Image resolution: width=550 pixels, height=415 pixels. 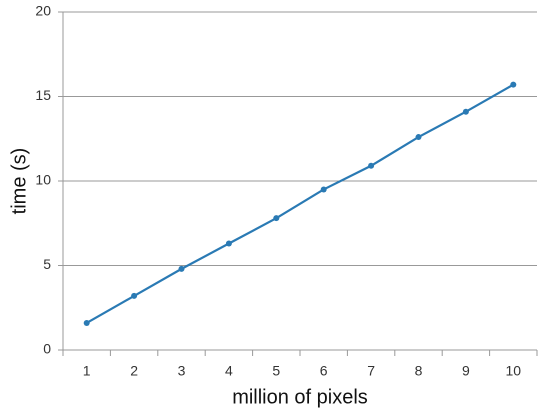 I want to click on x-tick-label: 4, so click(x=229, y=371).